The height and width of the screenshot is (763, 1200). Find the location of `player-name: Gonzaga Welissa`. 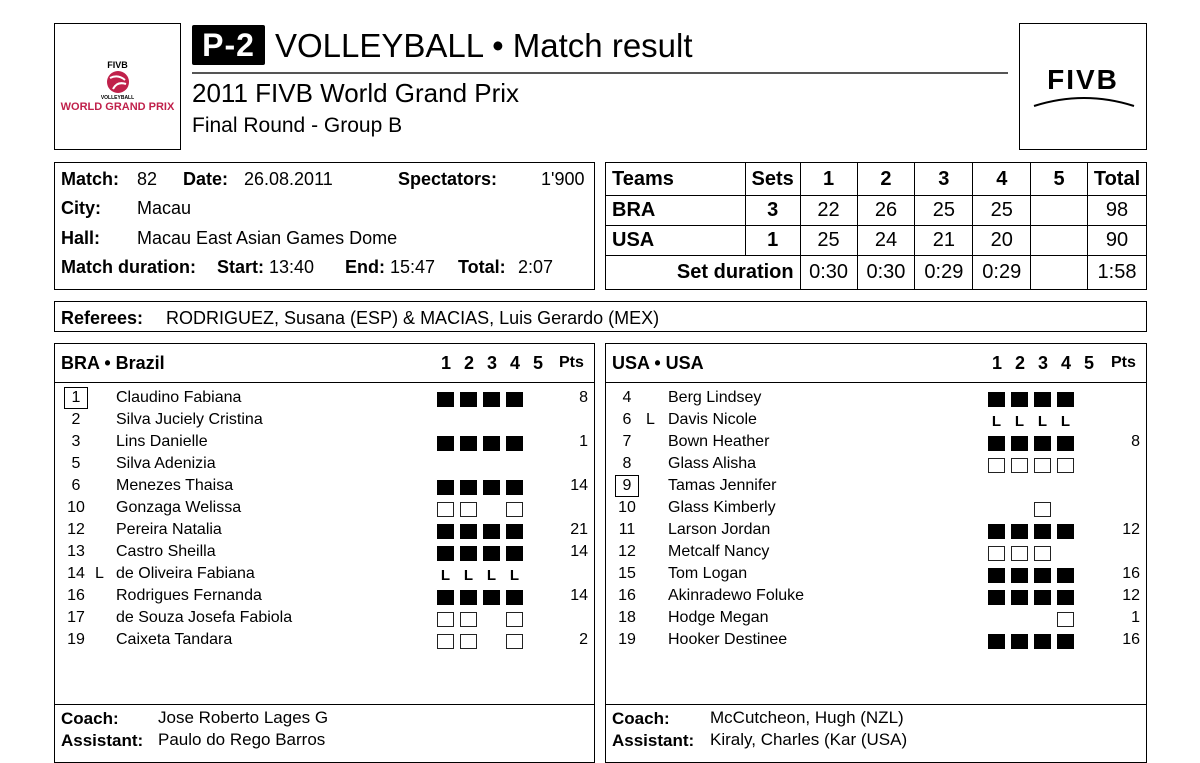

player-name: Gonzaga Welissa is located at coordinates (179, 507).